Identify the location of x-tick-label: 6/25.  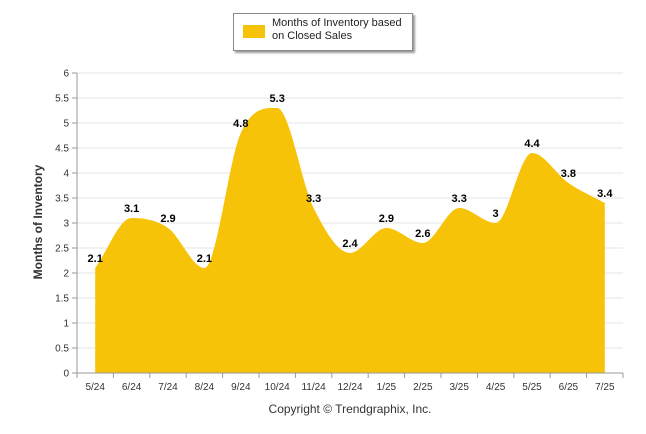
(569, 387).